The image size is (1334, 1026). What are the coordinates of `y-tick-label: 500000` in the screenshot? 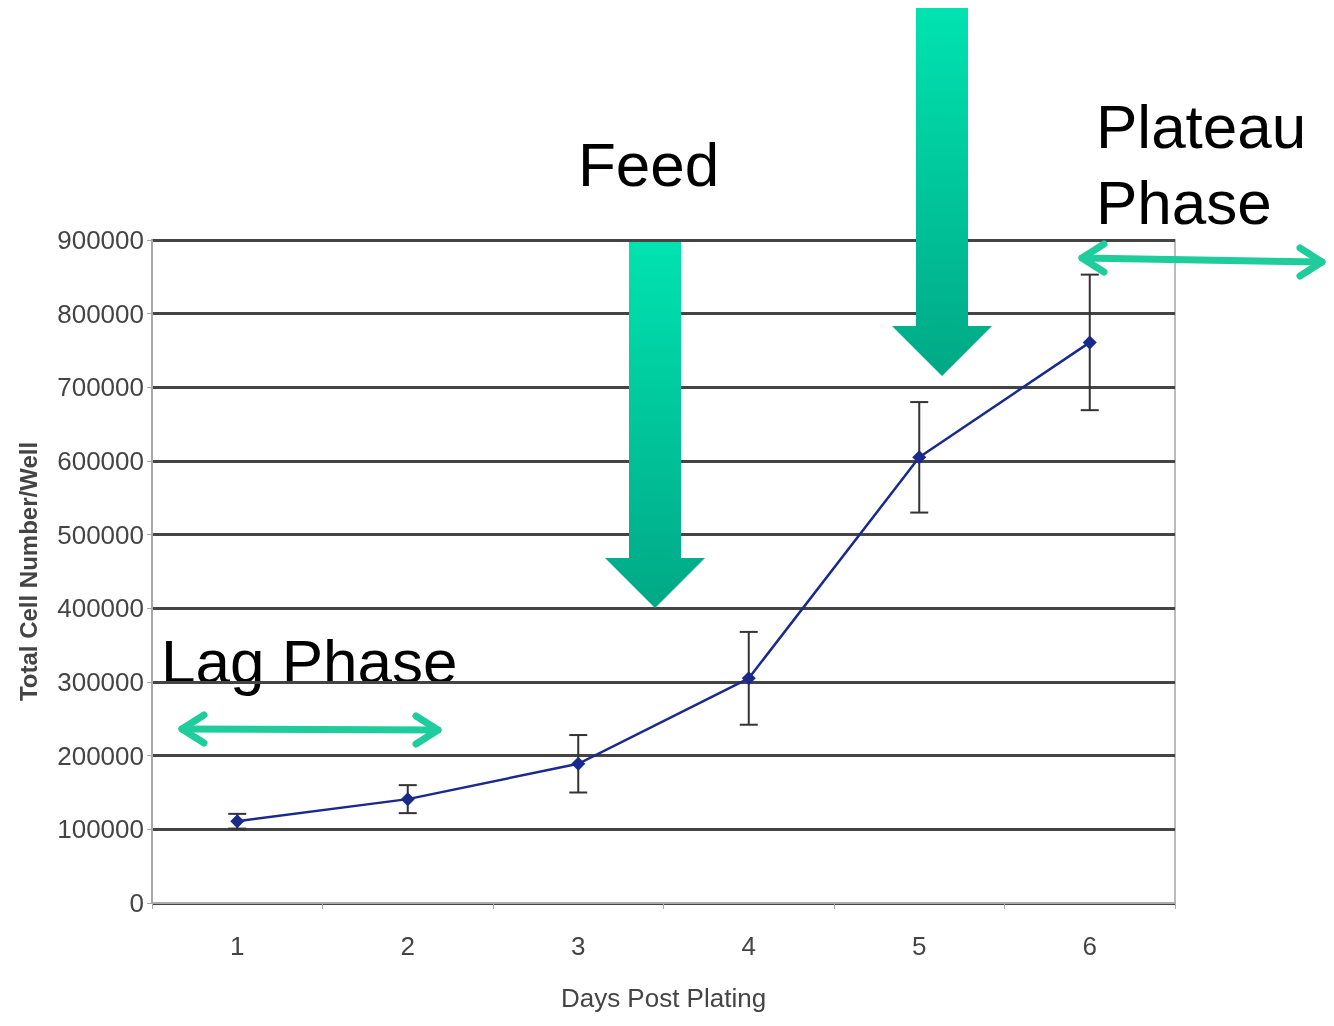 It's located at (100, 534).